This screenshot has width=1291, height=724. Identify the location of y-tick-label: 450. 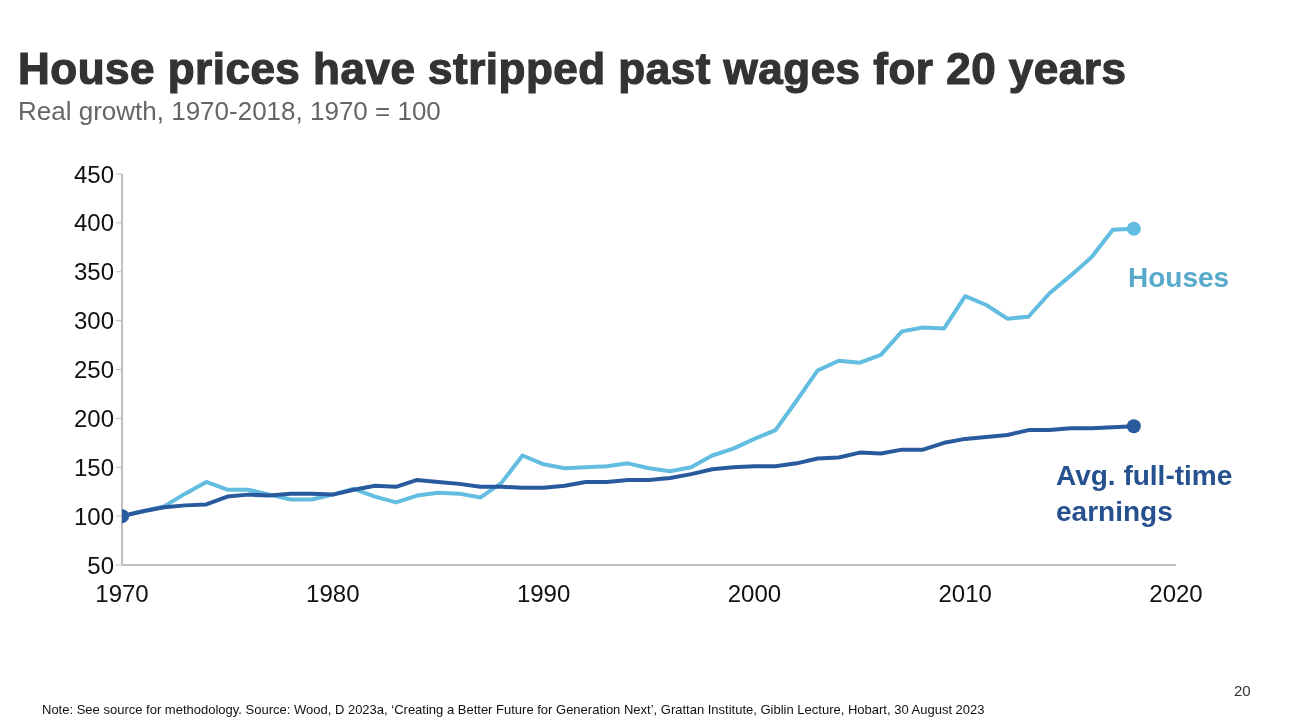
(93, 174).